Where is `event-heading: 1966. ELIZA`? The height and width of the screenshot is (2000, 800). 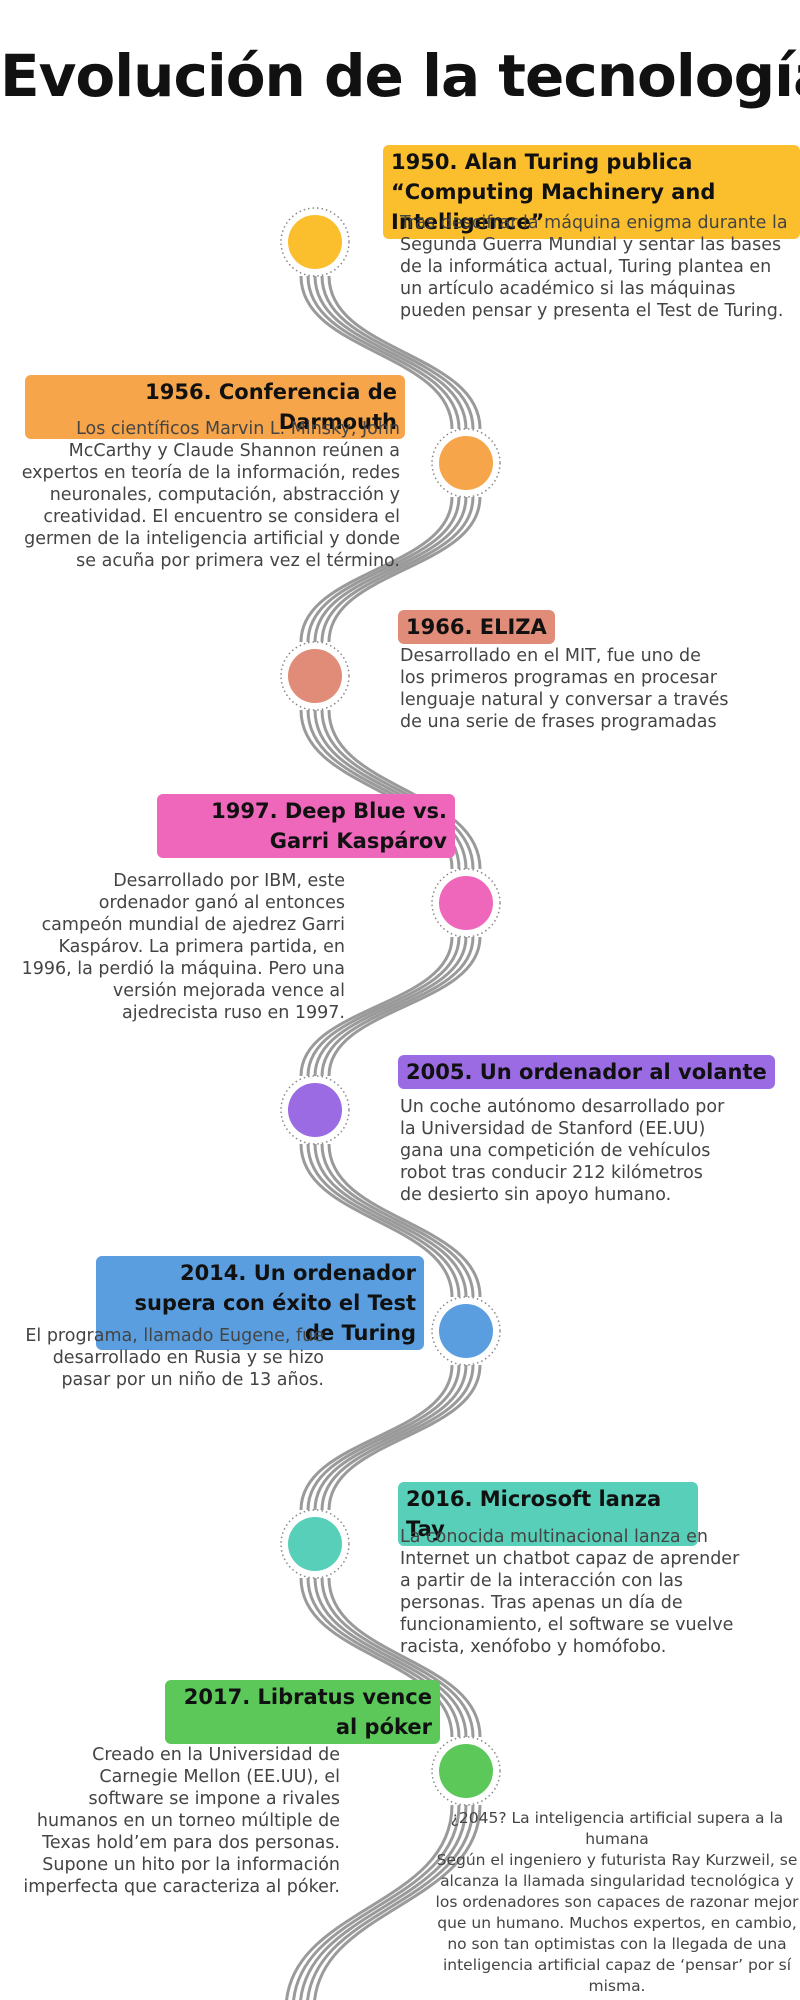
event-heading: 1966. ELIZA is located at coordinates (476, 627).